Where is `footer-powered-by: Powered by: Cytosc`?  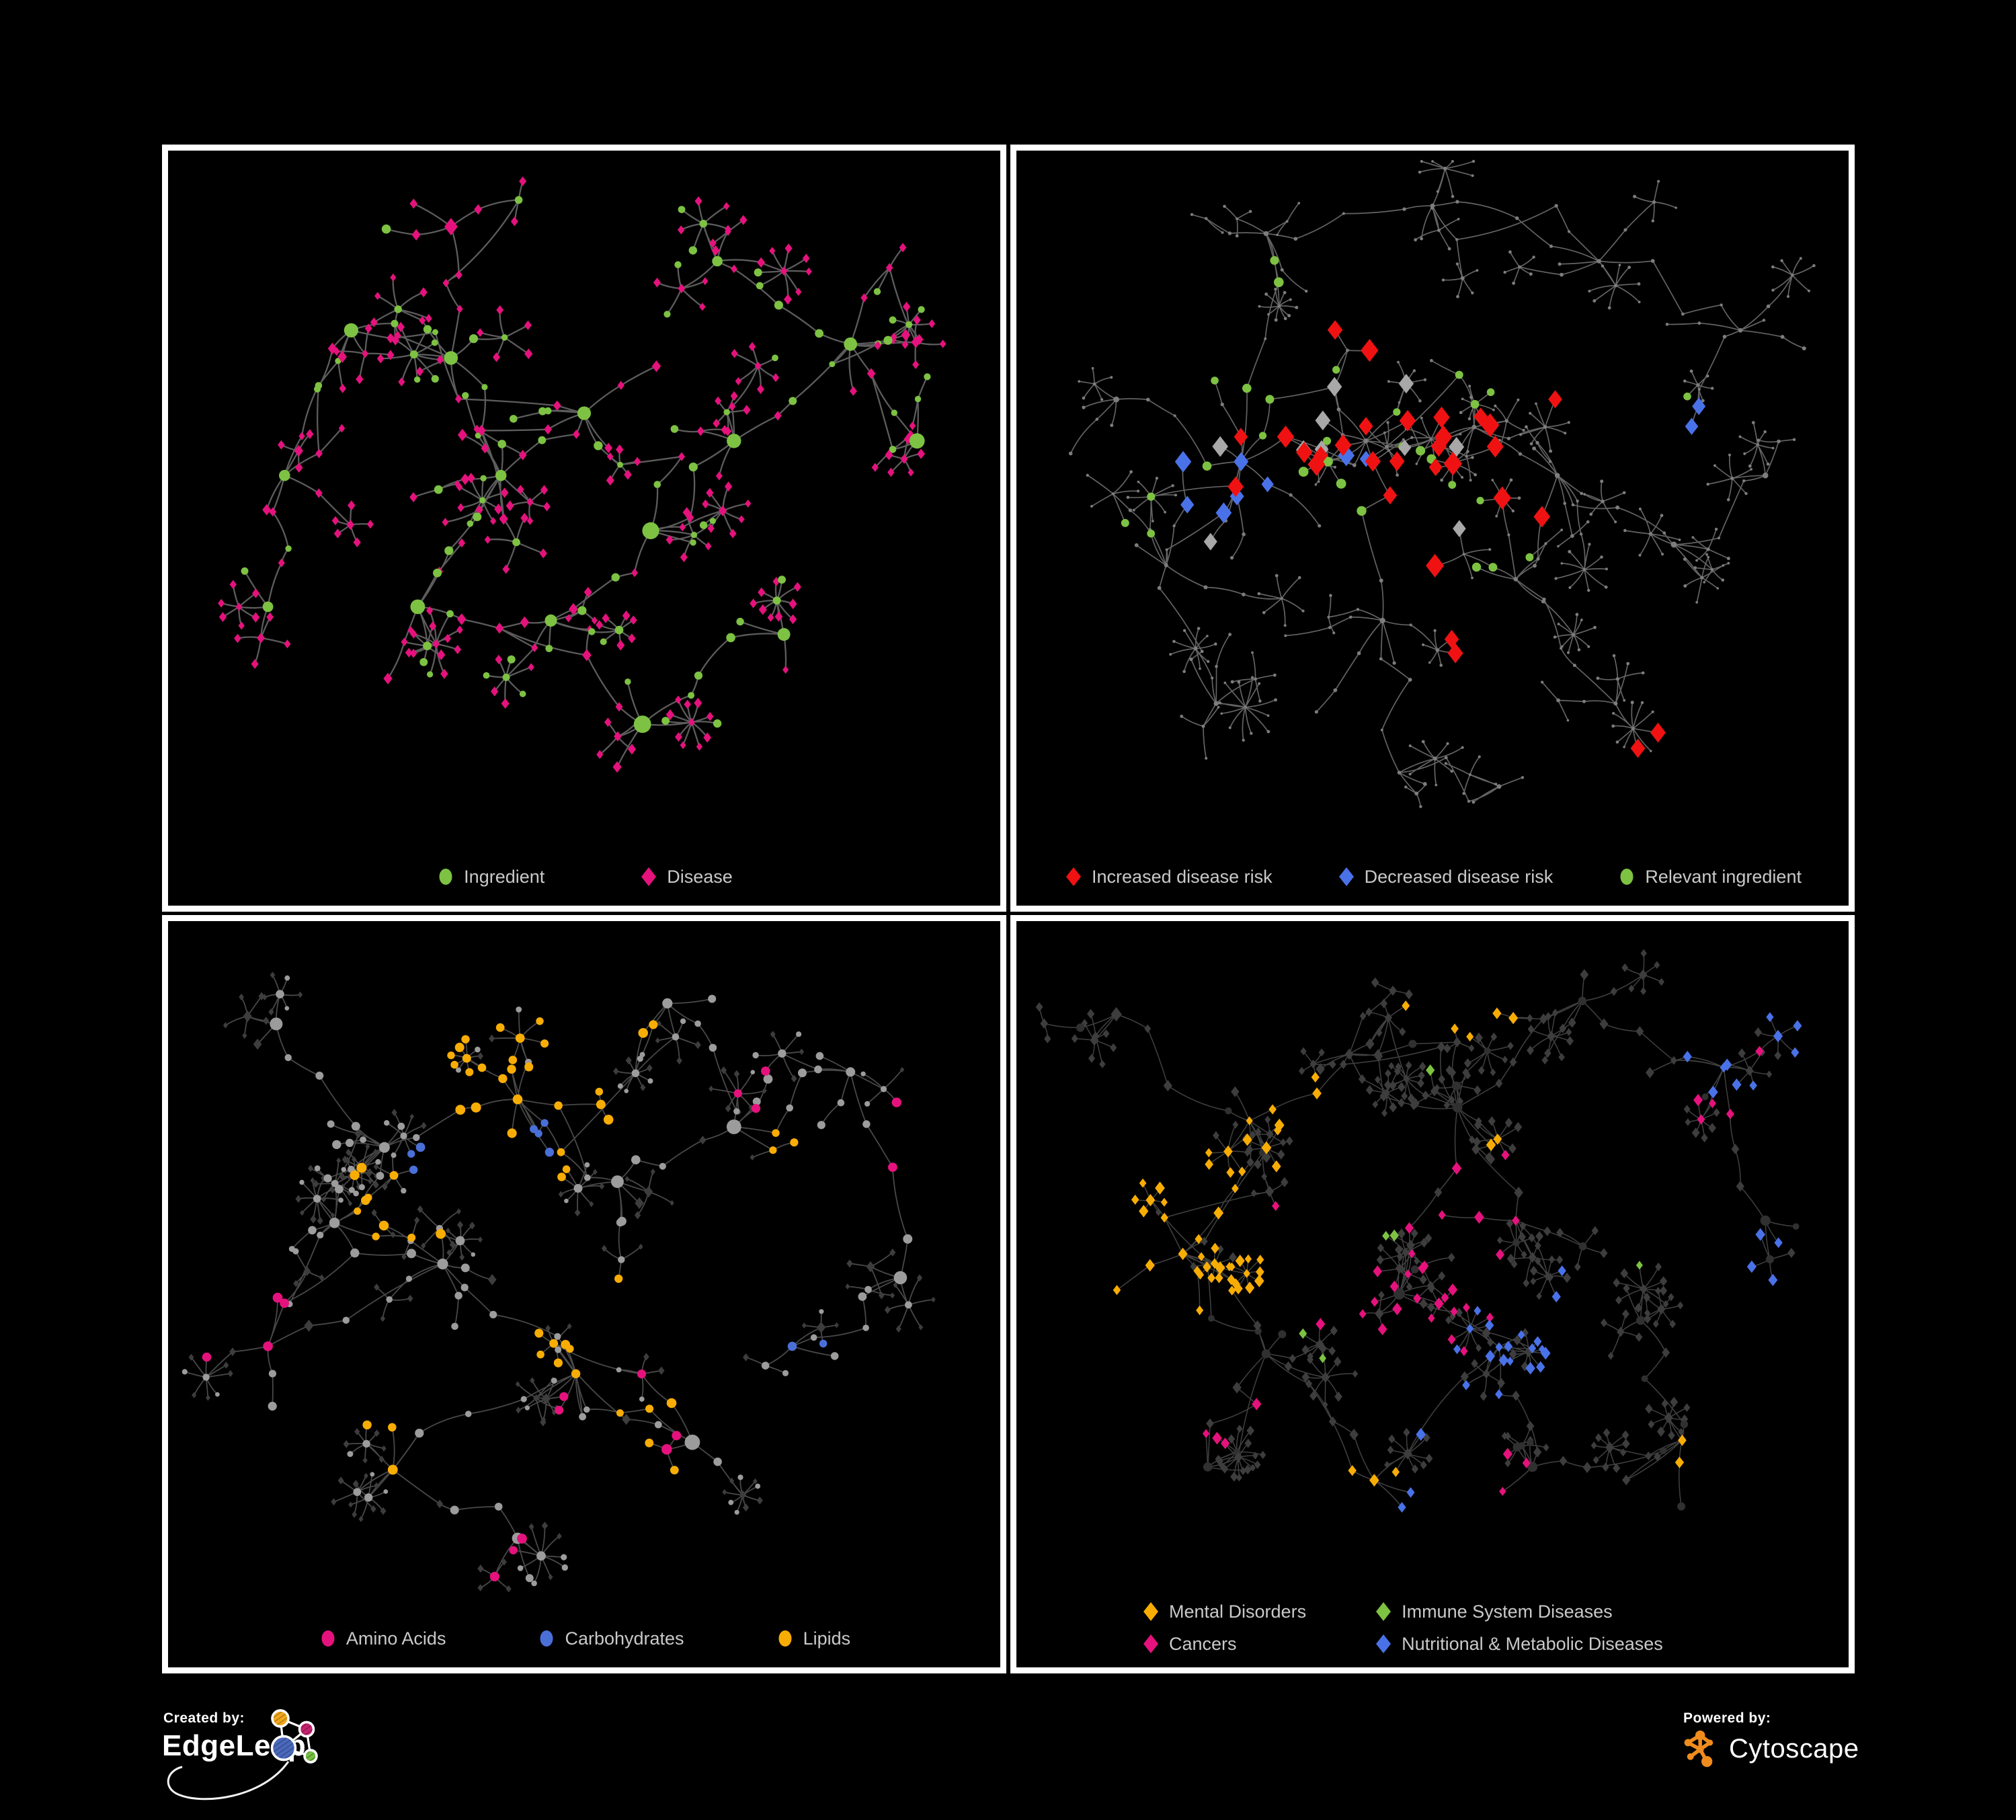
footer-powered-by: Powered by: Cytosc is located at coordinates (1789, 1762).